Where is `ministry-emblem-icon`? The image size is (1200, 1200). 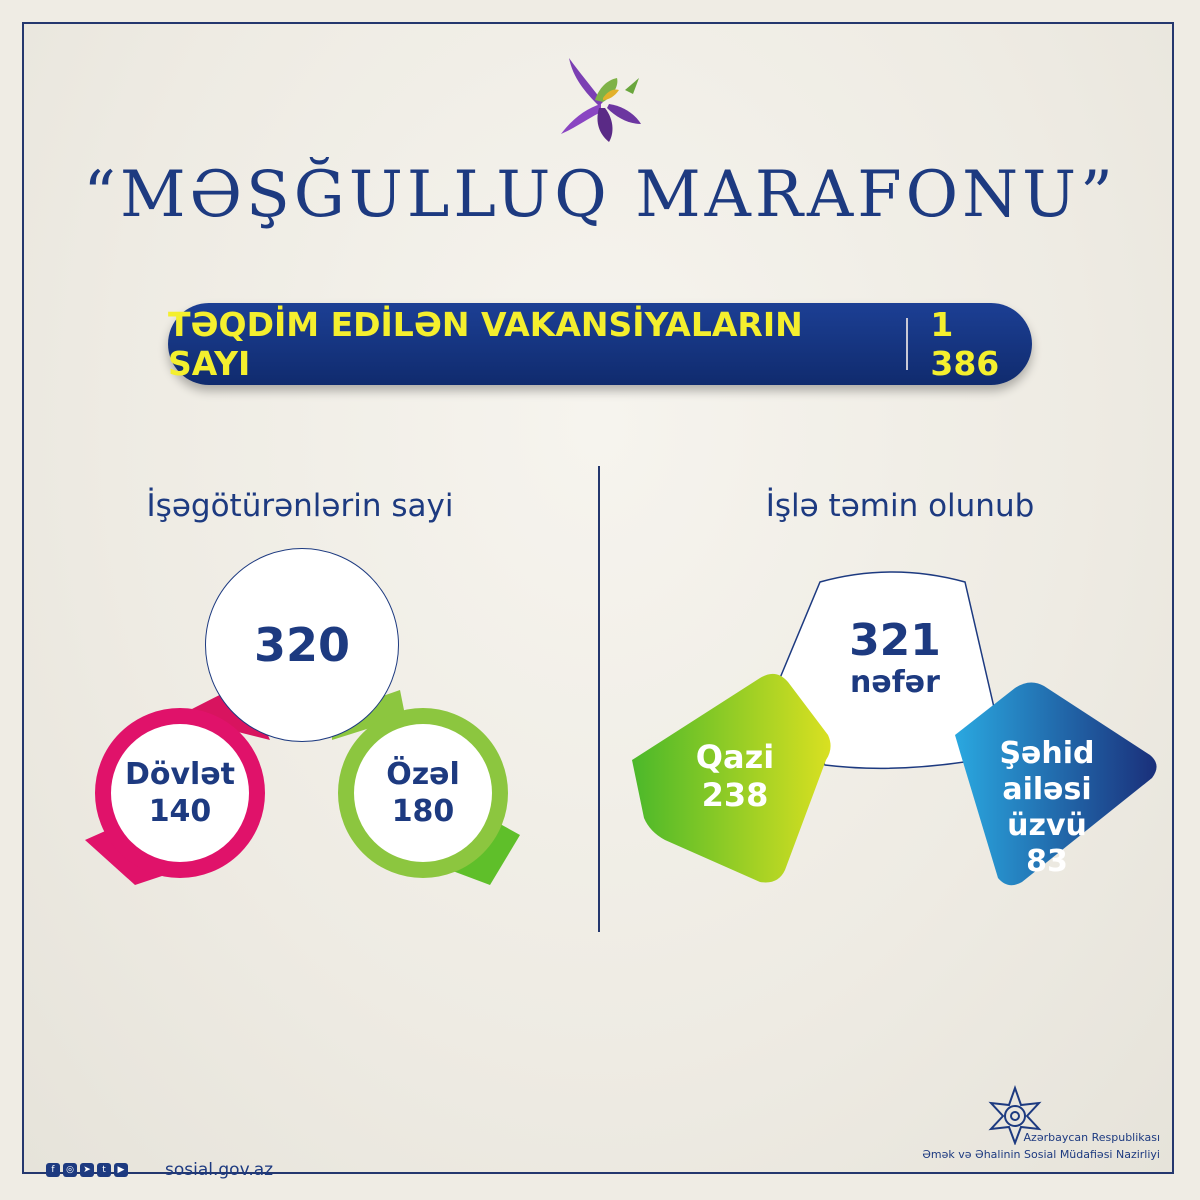 ministry-emblem-icon is located at coordinates (1015, 1115).